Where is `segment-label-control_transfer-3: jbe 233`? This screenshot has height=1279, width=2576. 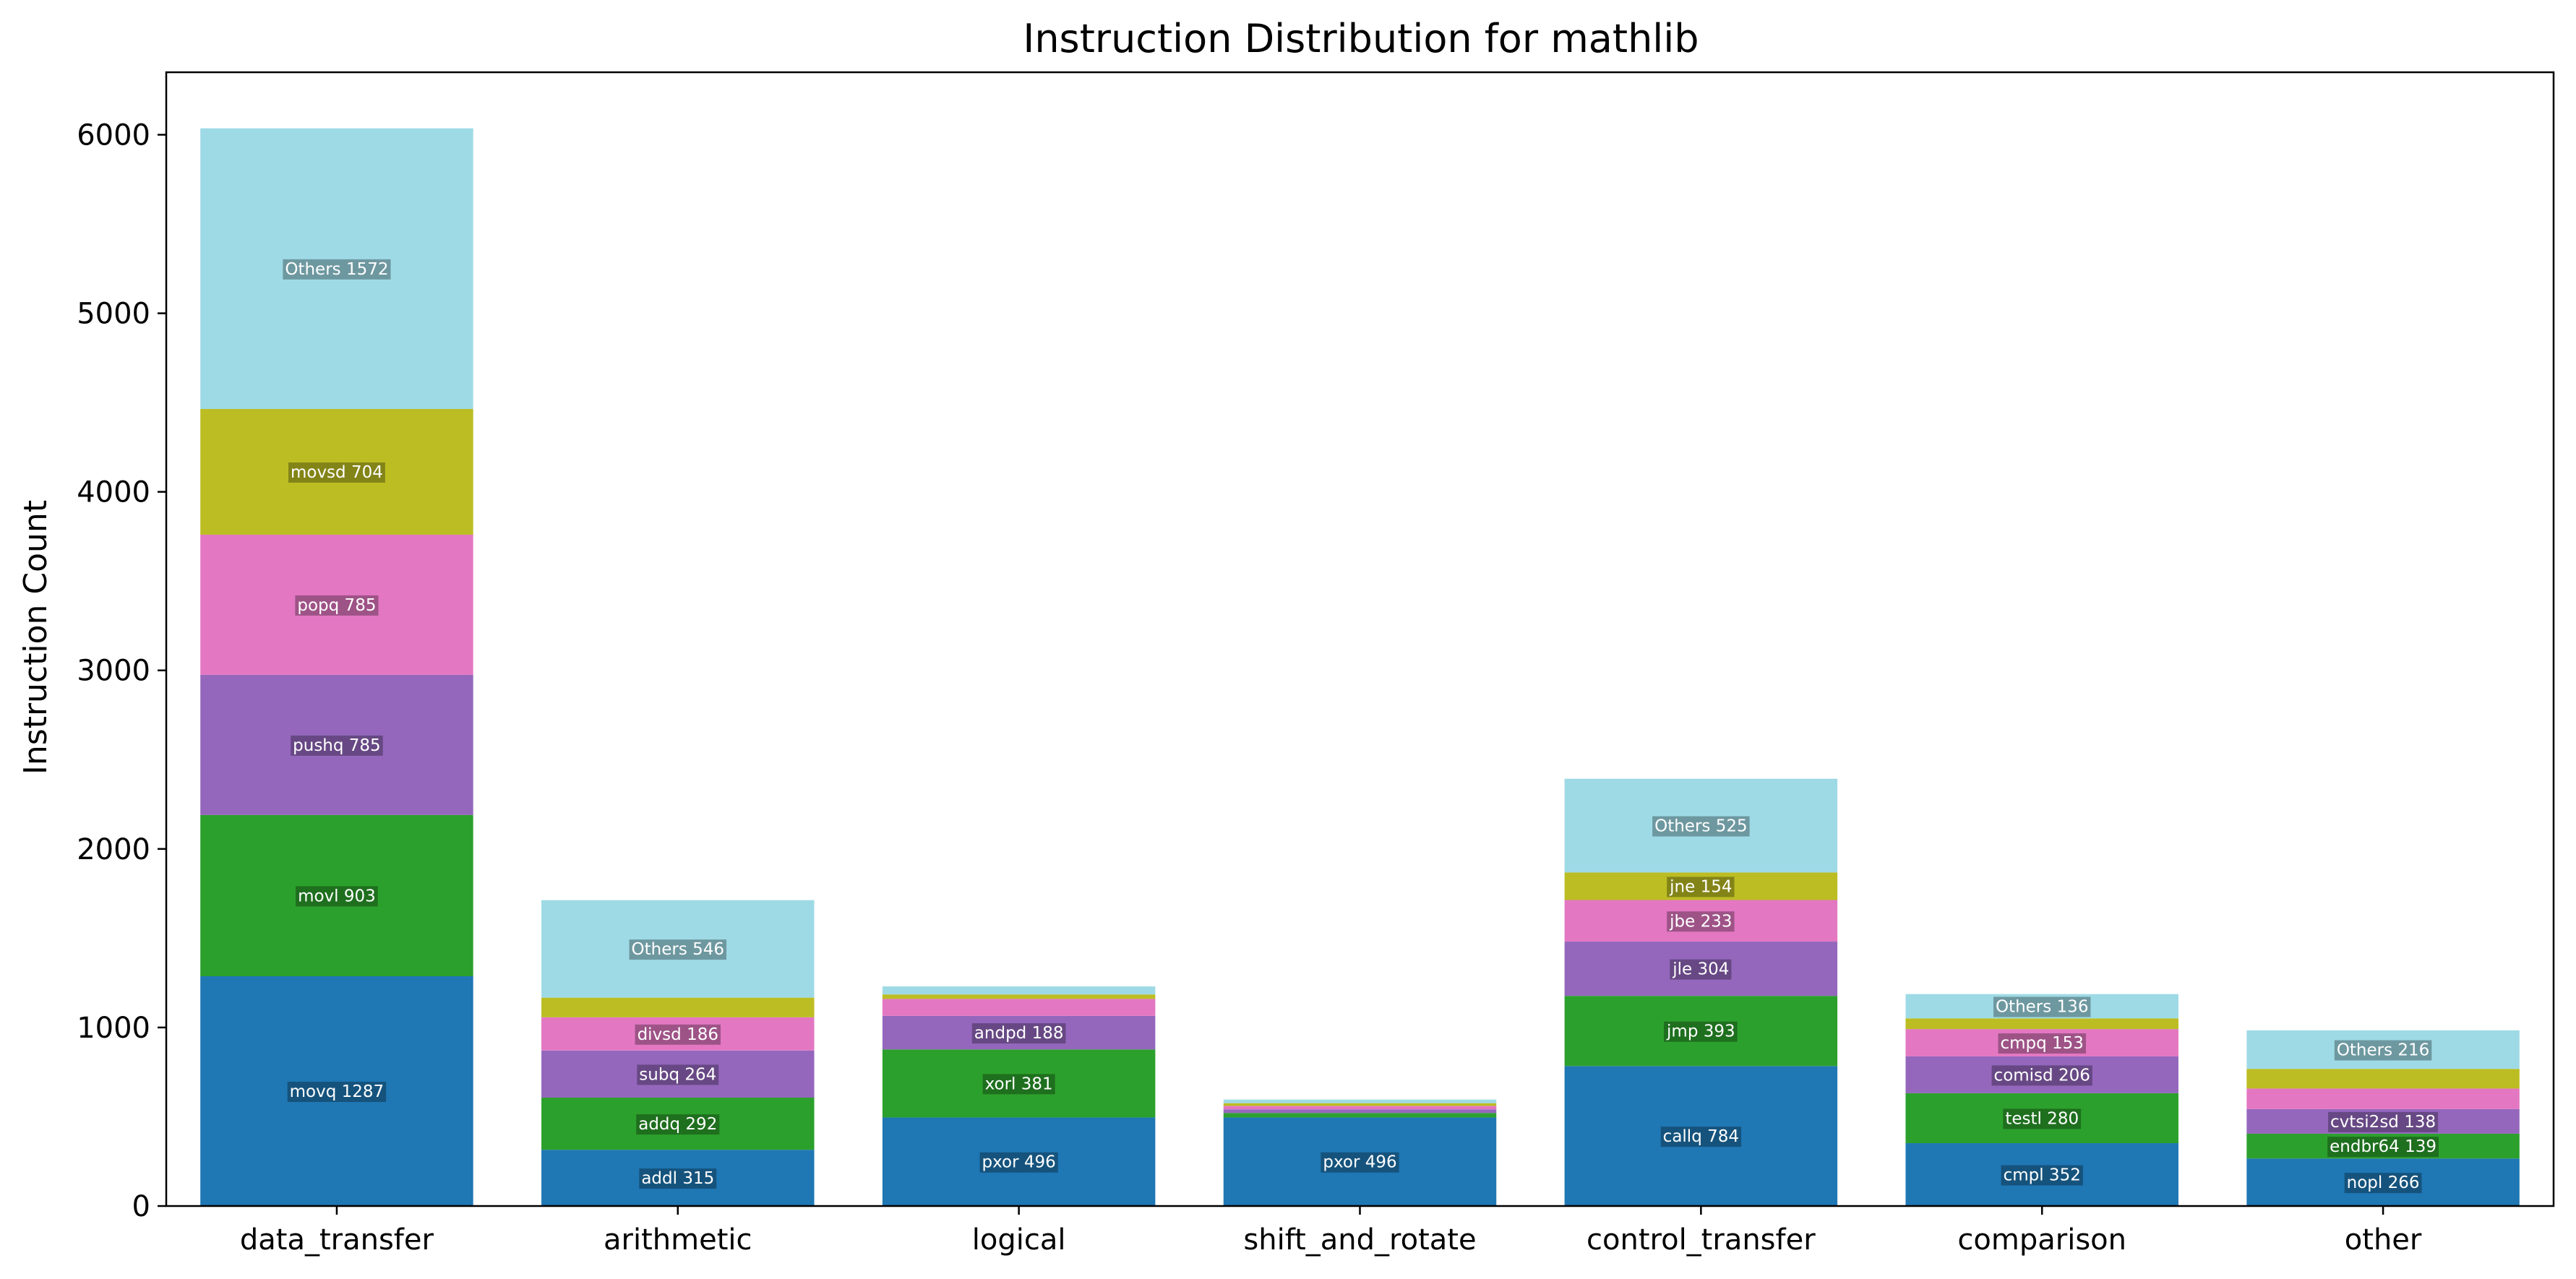 segment-label-control_transfer-3: jbe 233 is located at coordinates (1701, 921).